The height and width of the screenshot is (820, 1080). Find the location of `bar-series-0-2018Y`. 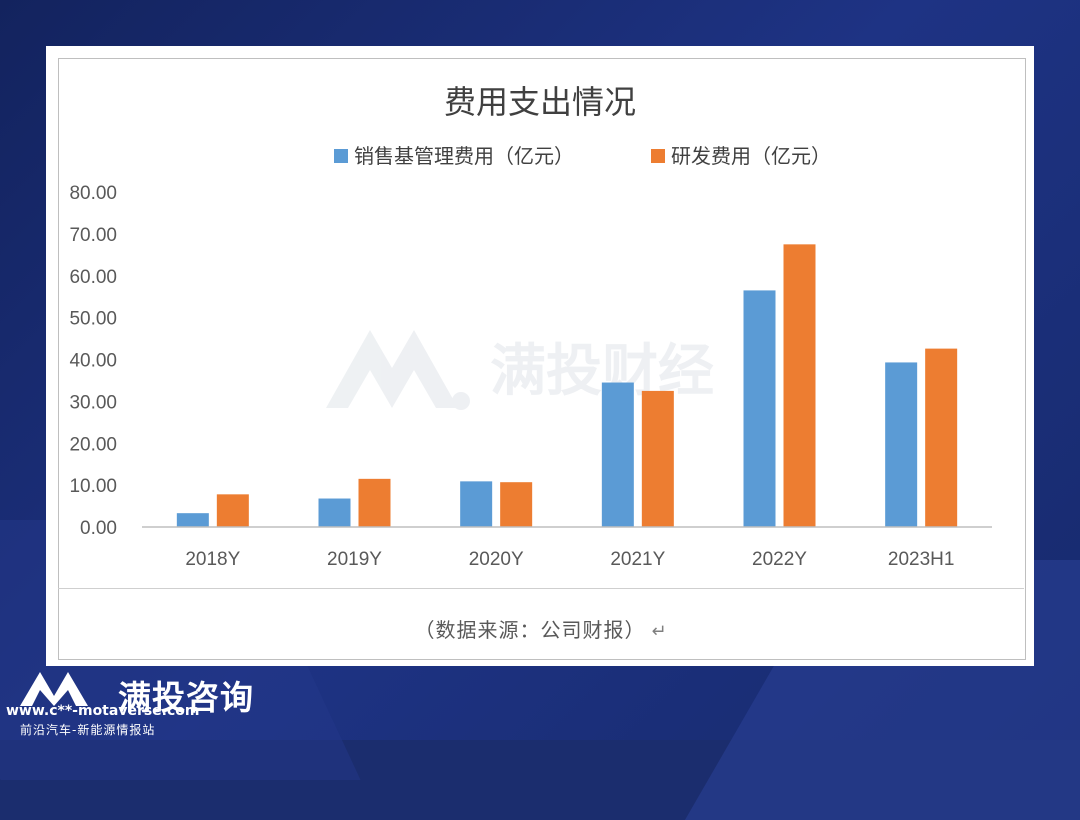

bar-series-0-2018Y is located at coordinates (192, 520).